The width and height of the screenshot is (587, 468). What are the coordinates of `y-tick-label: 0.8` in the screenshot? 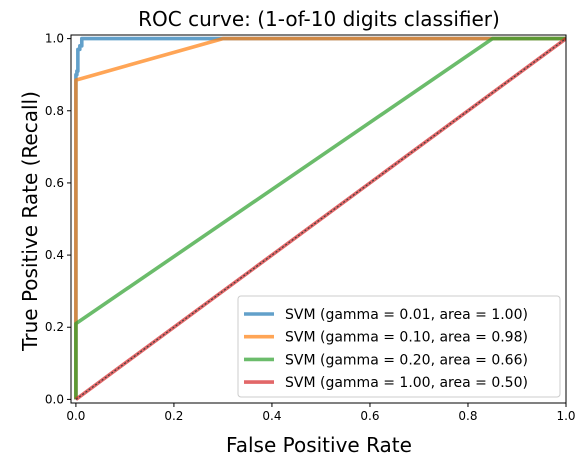 It's located at (54, 111).